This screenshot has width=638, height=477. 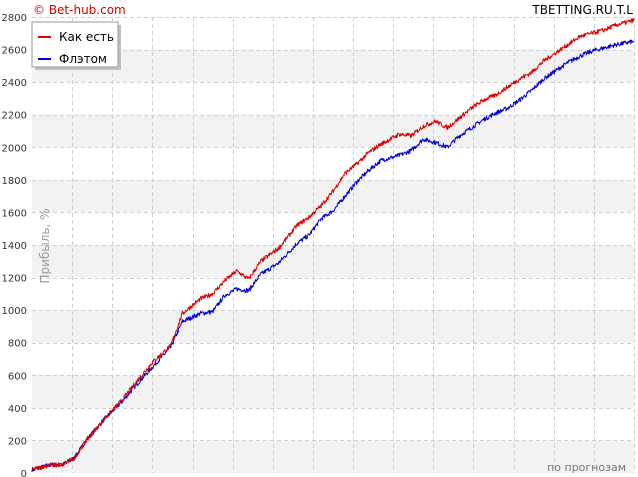 What do you see at coordinates (586, 467) in the screenshot?
I see `x-axis-label: по прогнозам` at bounding box center [586, 467].